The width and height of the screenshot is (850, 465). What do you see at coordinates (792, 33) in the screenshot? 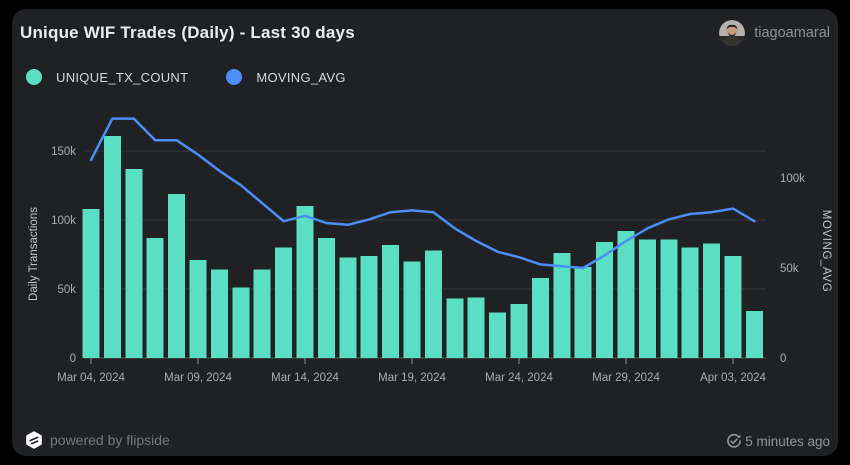
I see `username: tiagoamaral` at bounding box center [792, 33].